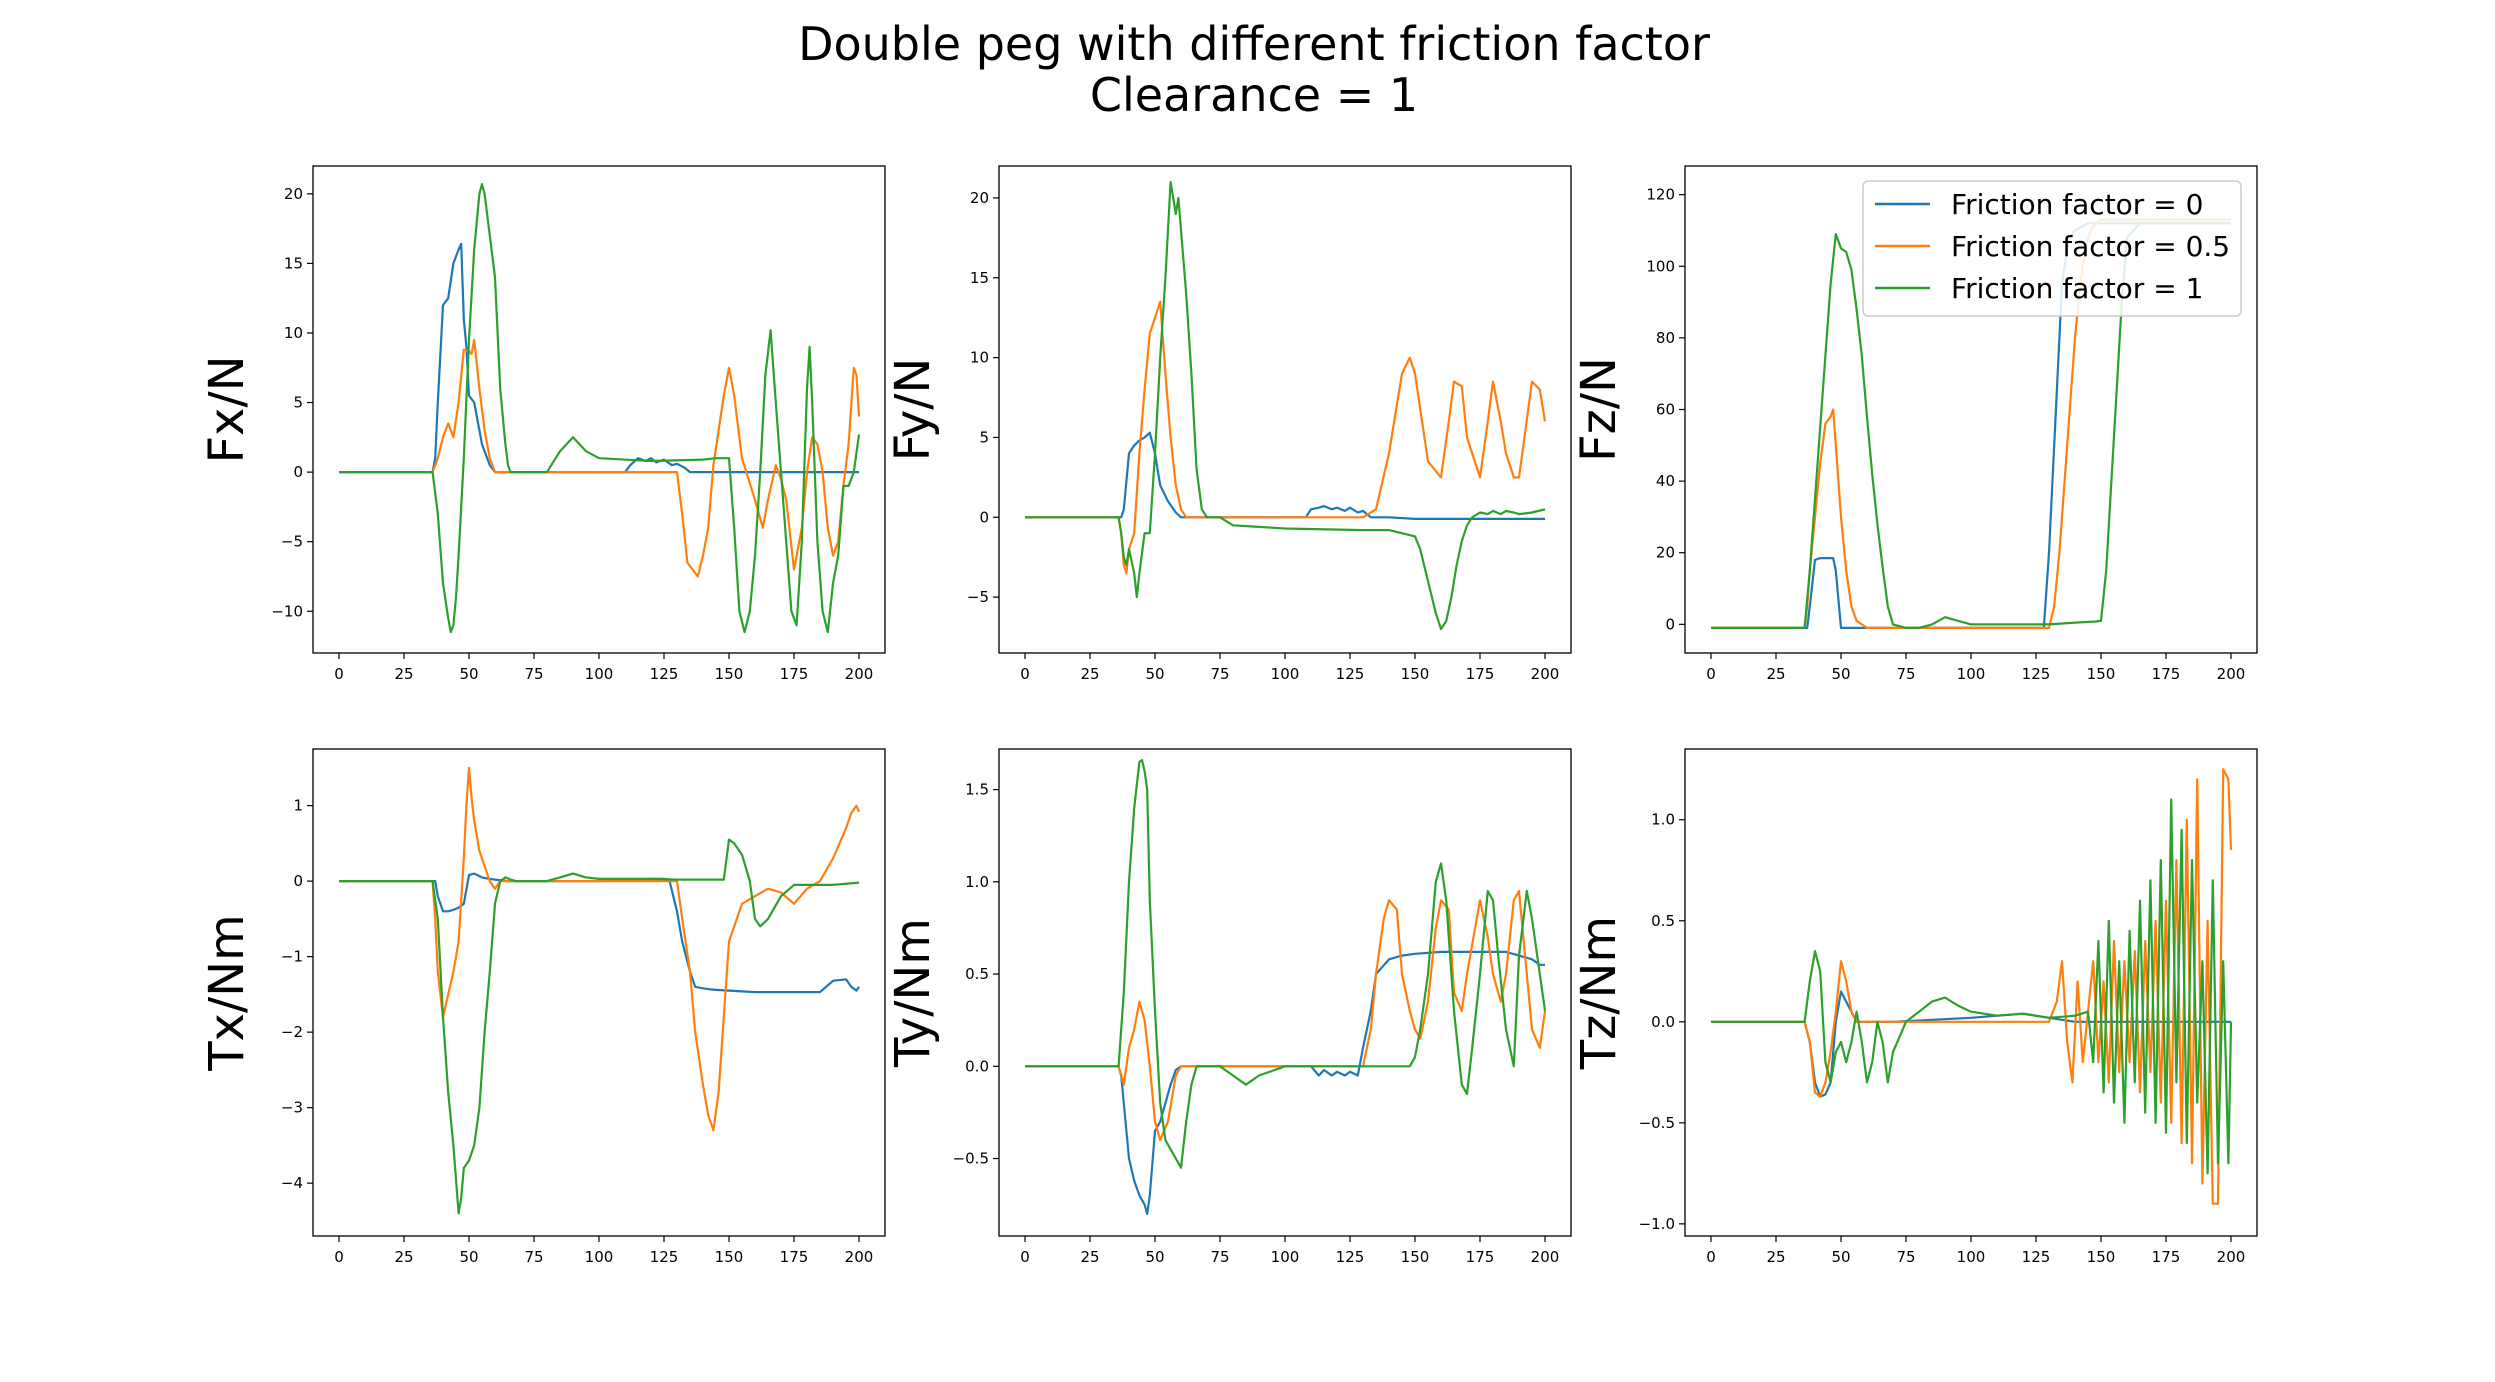 The image size is (2495, 1382). What do you see at coordinates (1285, 674) in the screenshot?
I see `fy-xtick-label: 100` at bounding box center [1285, 674].